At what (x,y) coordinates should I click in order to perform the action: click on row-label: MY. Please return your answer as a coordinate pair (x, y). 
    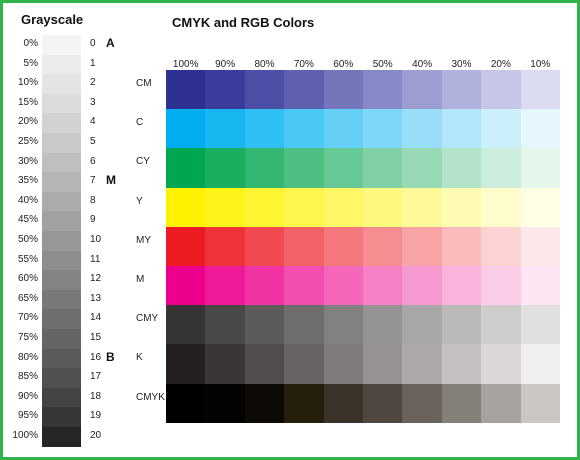
    Looking at the image, I should click on (143, 240).